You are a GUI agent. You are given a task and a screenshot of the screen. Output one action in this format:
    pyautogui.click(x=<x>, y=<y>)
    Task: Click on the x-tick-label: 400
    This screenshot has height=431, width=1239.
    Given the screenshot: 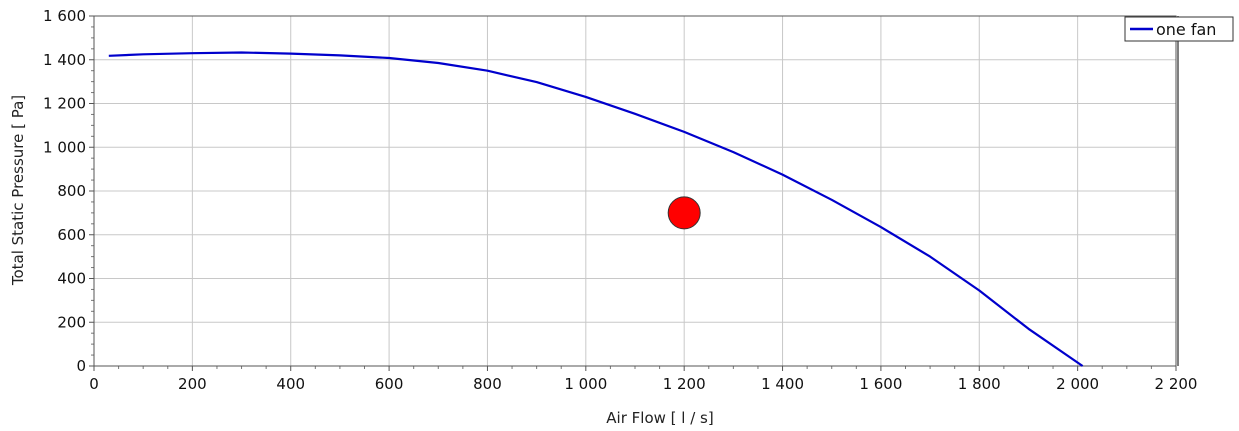 What is the action you would take?
    pyautogui.click(x=290, y=384)
    